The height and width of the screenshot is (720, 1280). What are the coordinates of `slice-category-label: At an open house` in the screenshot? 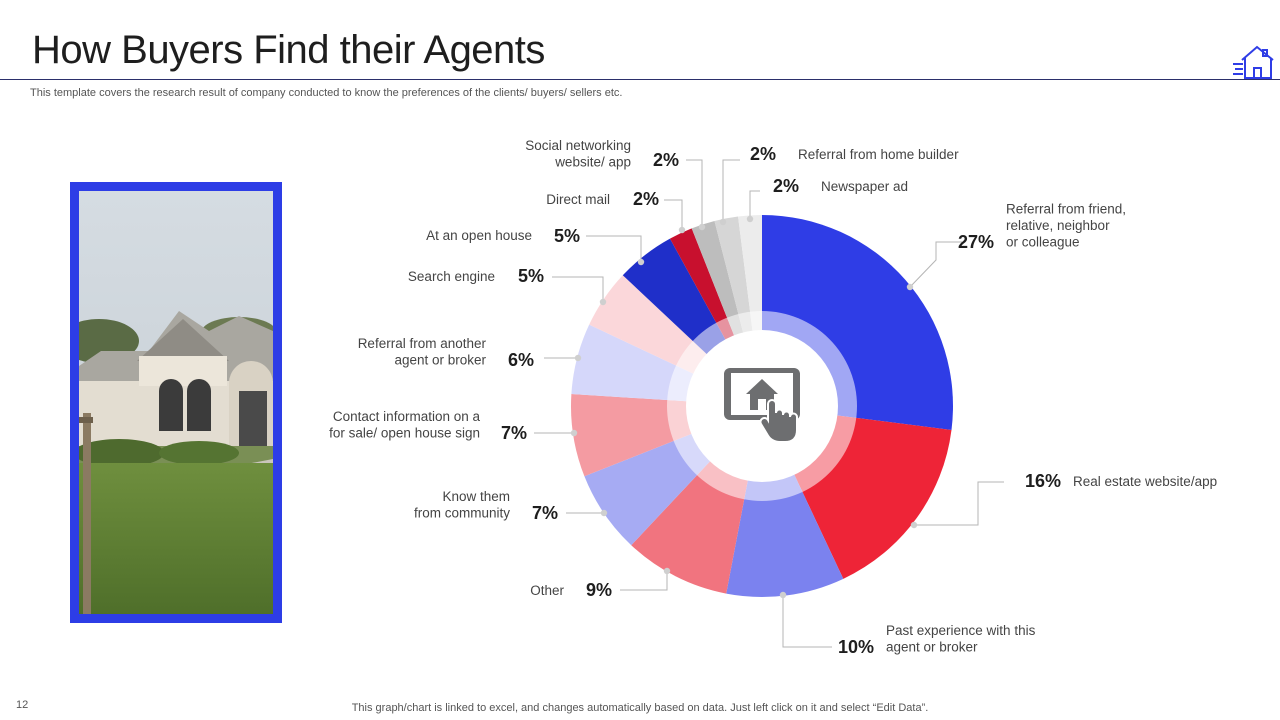 It's located at (479, 235).